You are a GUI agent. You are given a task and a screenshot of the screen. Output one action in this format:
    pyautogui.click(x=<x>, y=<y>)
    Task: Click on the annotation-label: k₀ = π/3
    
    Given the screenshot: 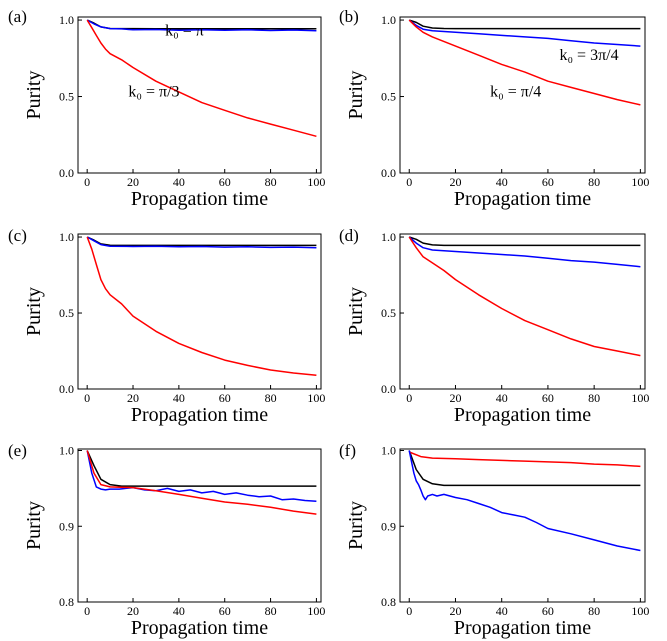 What is the action you would take?
    pyautogui.click(x=153, y=92)
    